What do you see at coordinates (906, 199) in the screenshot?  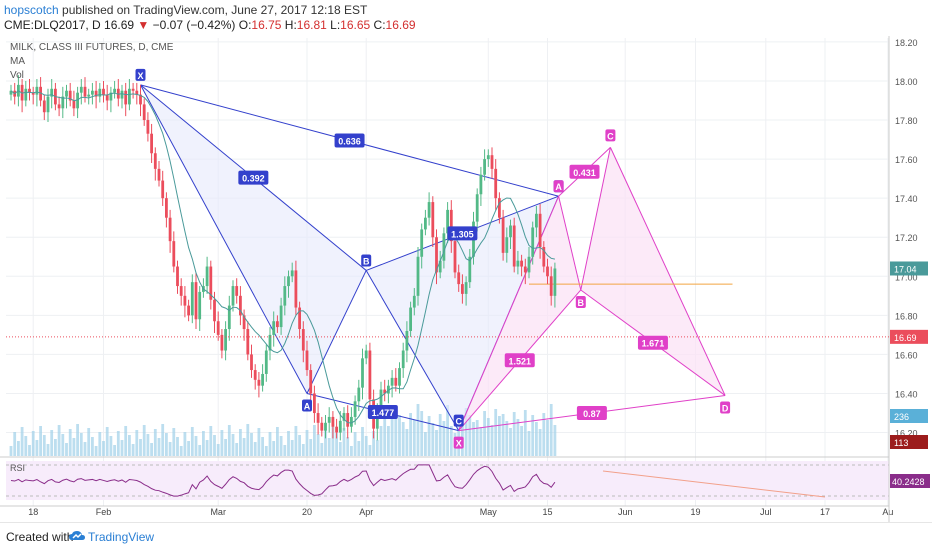 I see `price-tick-label: 17.40` at bounding box center [906, 199].